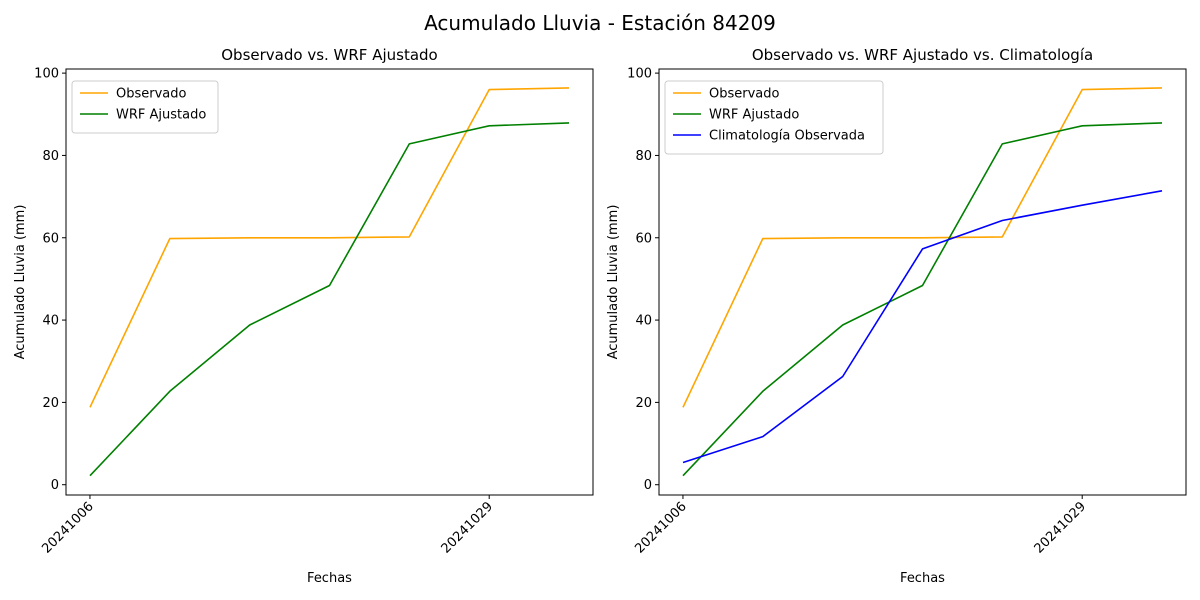  Describe the element at coordinates (787, 136) in the screenshot. I see `legend-label-2: Climatología Observada` at that location.